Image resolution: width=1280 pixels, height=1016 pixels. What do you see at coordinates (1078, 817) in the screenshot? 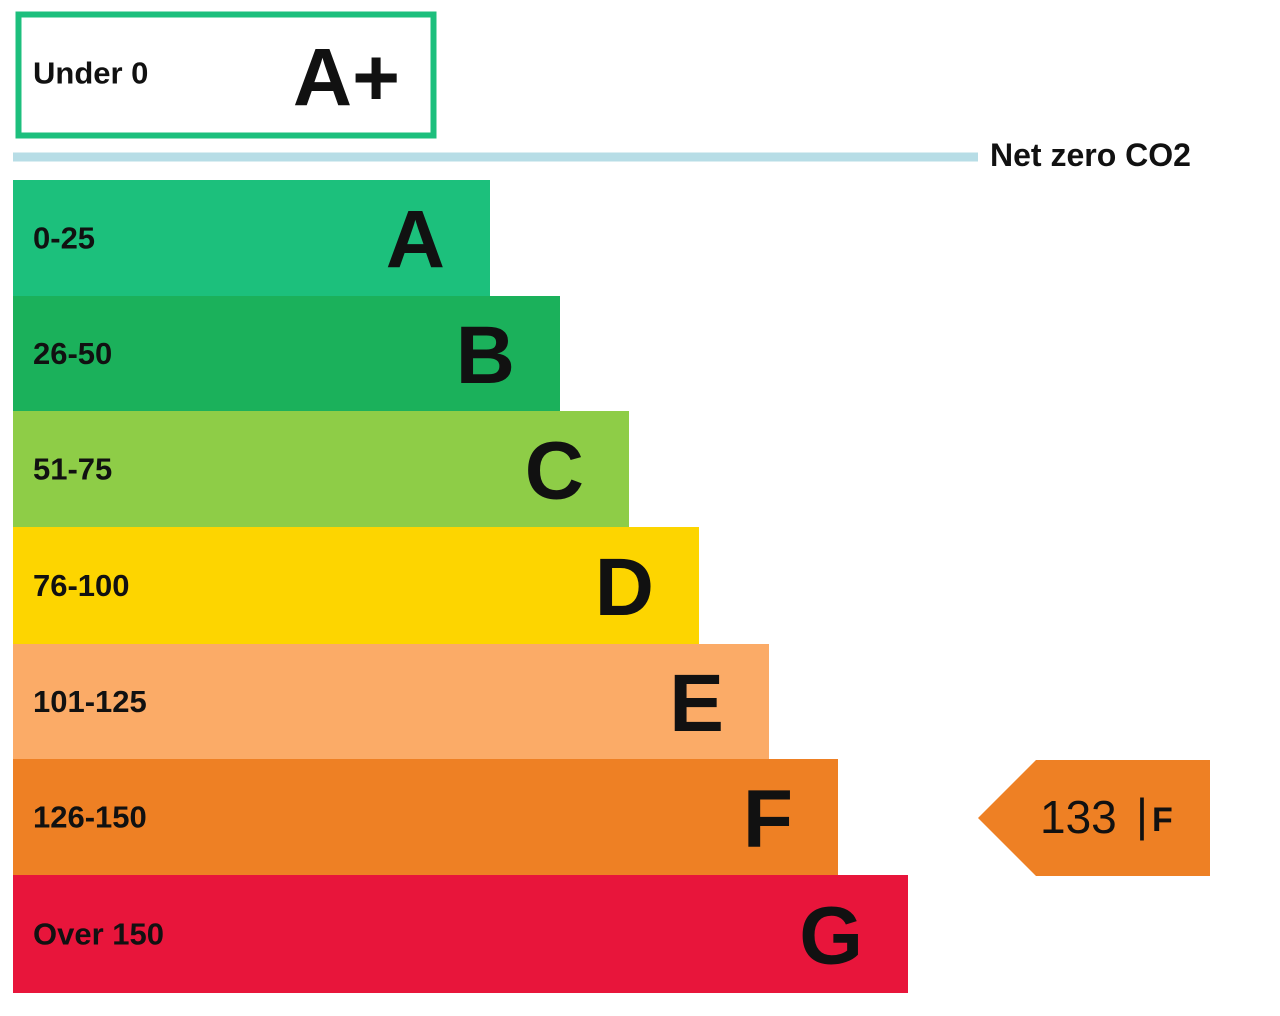
I see `indicator-value: 133` at bounding box center [1078, 817].